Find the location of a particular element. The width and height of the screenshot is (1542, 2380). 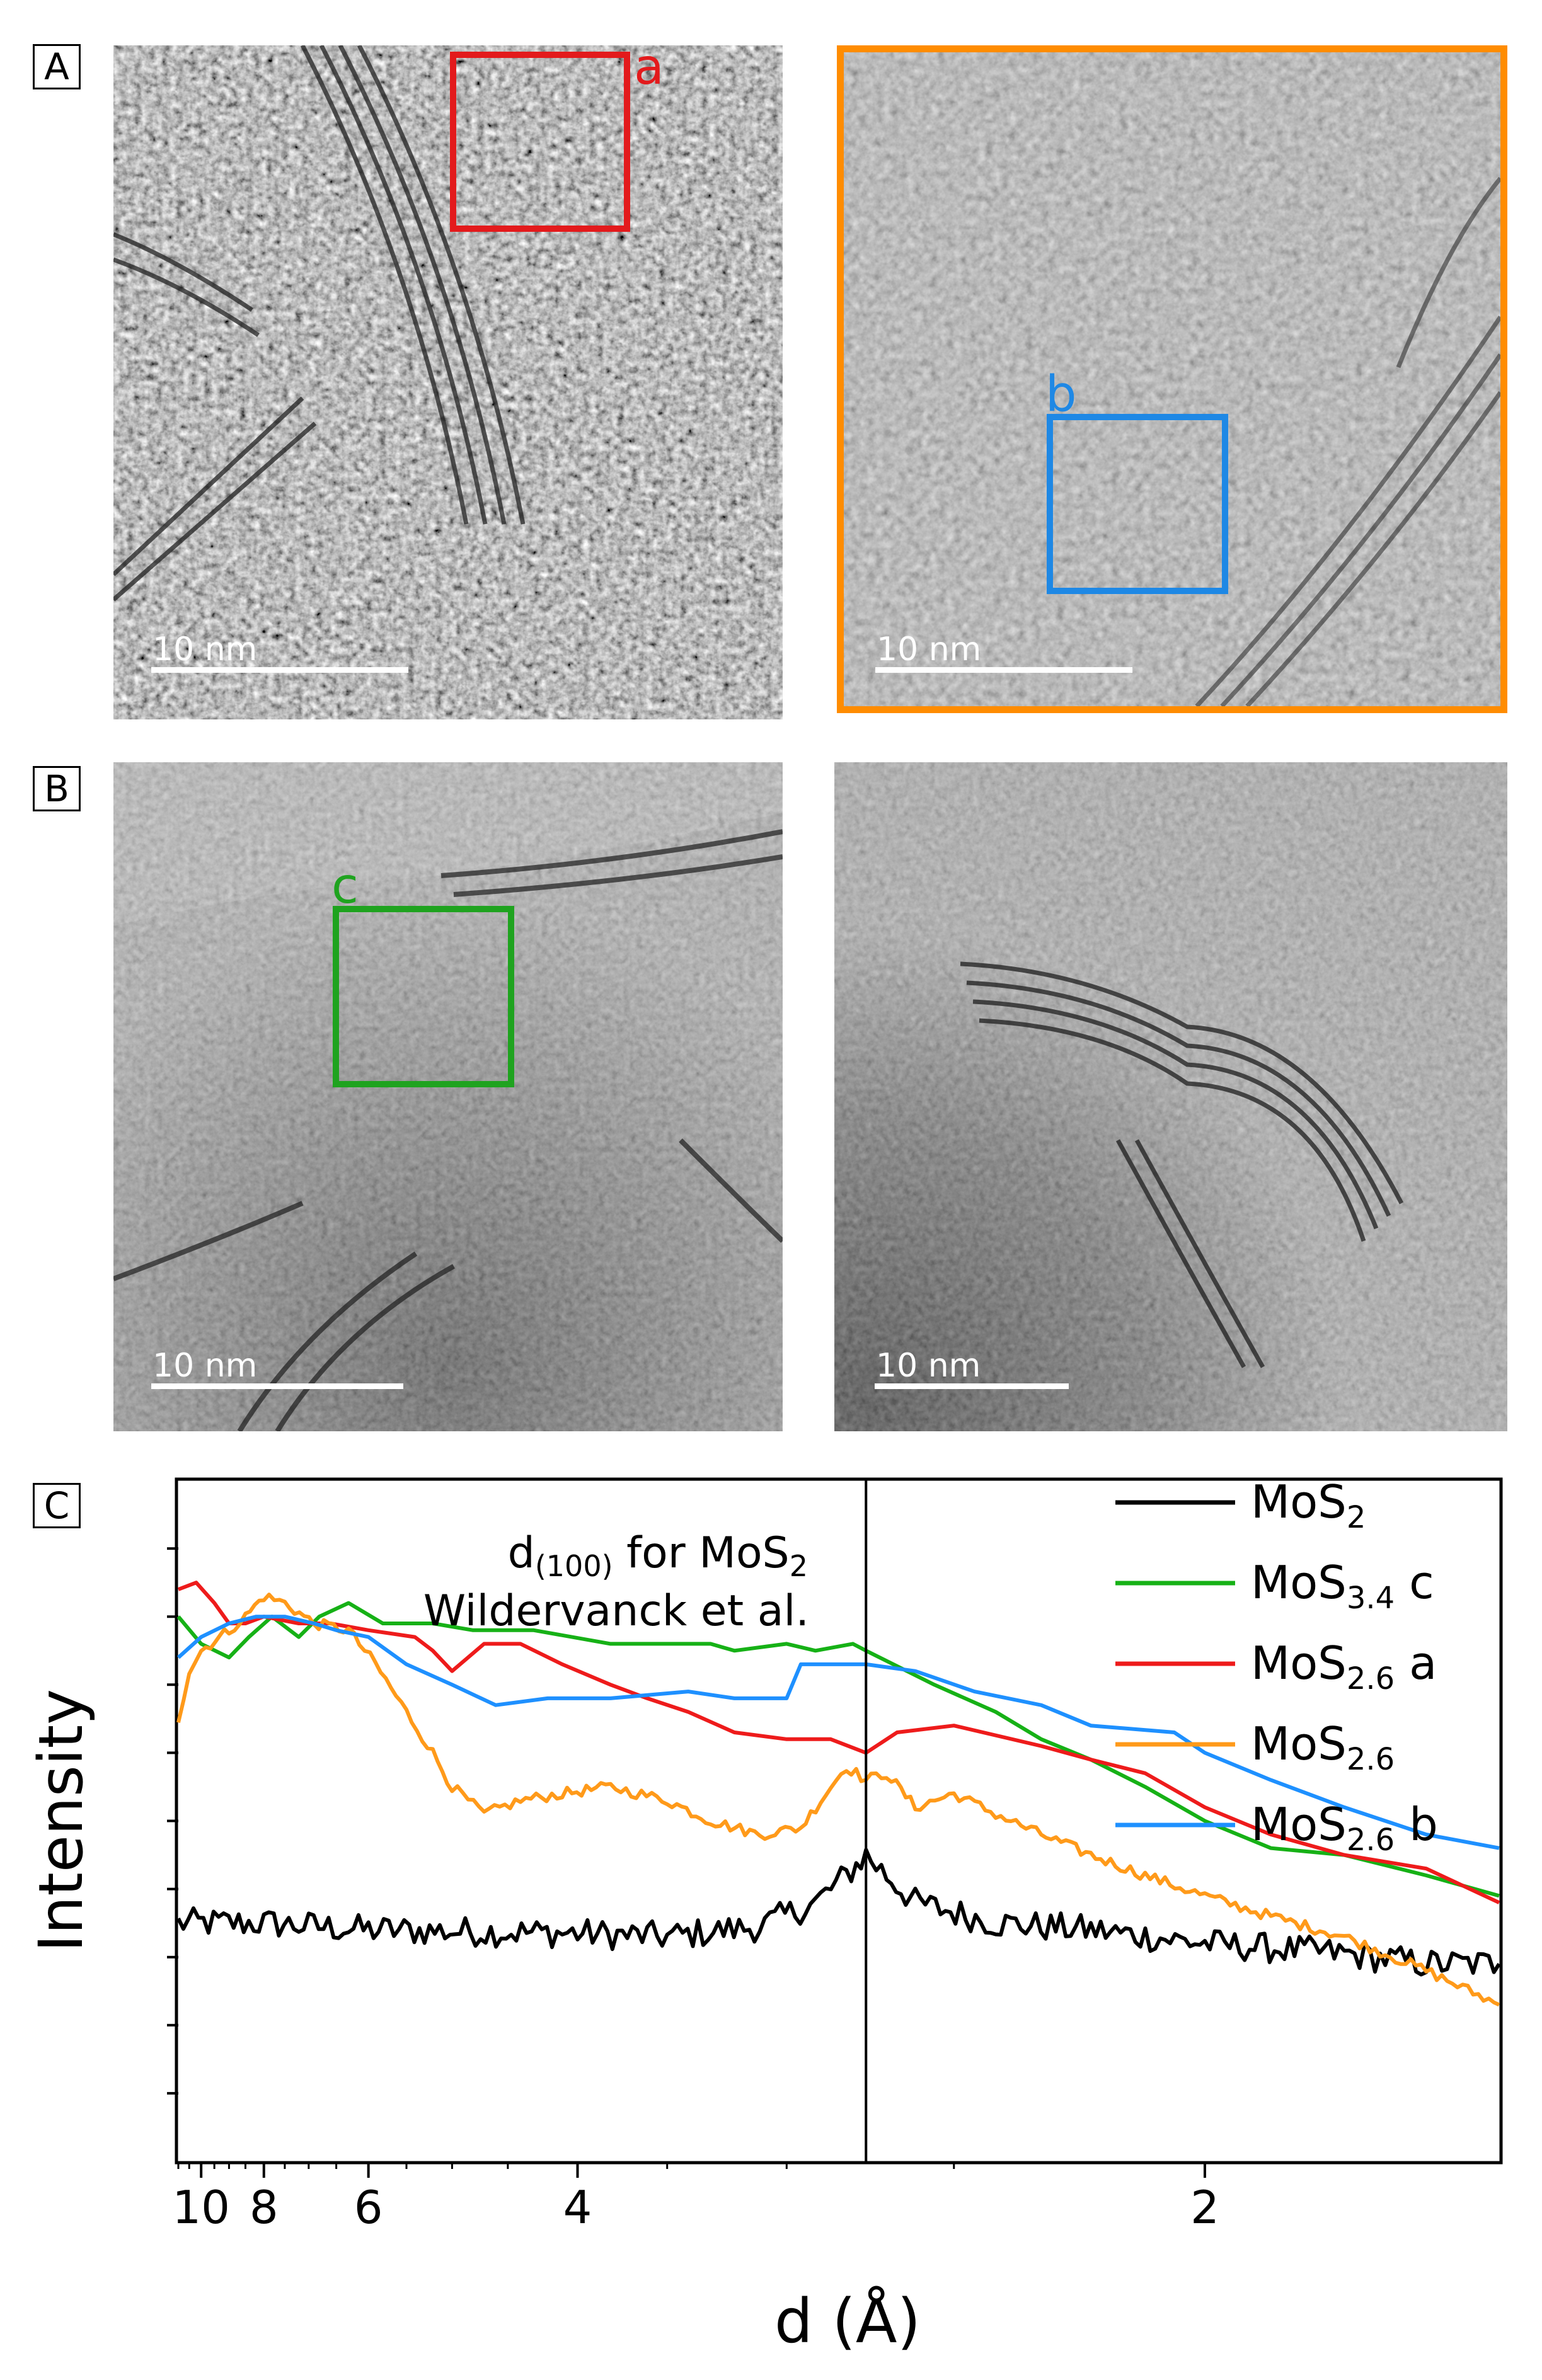

y-axis-label: Intensity is located at coordinates (61, 1820).